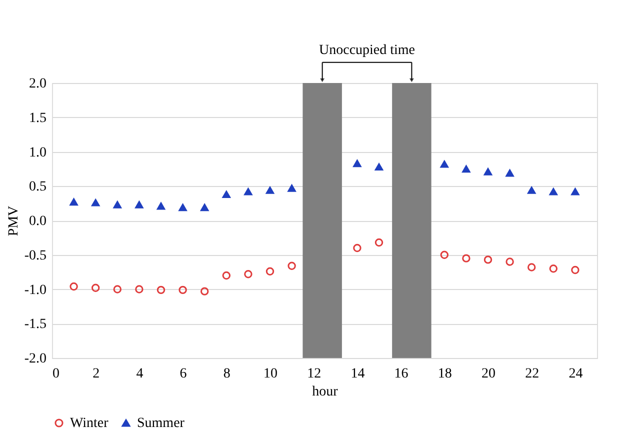 The image size is (640, 436). What do you see at coordinates (35, 359) in the screenshot?
I see `y-tick-label: -2.0` at bounding box center [35, 359].